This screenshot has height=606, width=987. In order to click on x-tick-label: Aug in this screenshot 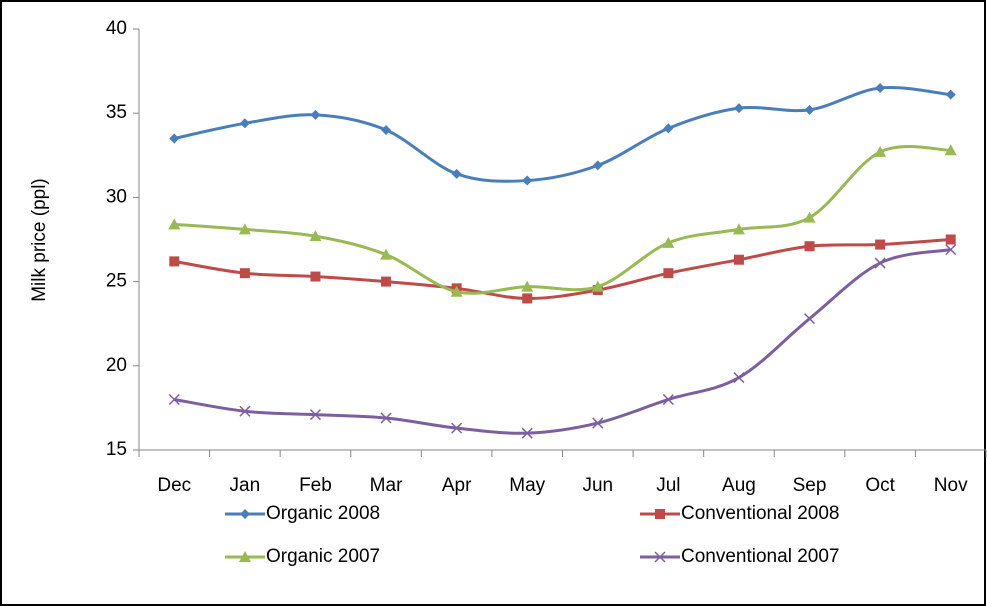, I will do `click(739, 485)`.